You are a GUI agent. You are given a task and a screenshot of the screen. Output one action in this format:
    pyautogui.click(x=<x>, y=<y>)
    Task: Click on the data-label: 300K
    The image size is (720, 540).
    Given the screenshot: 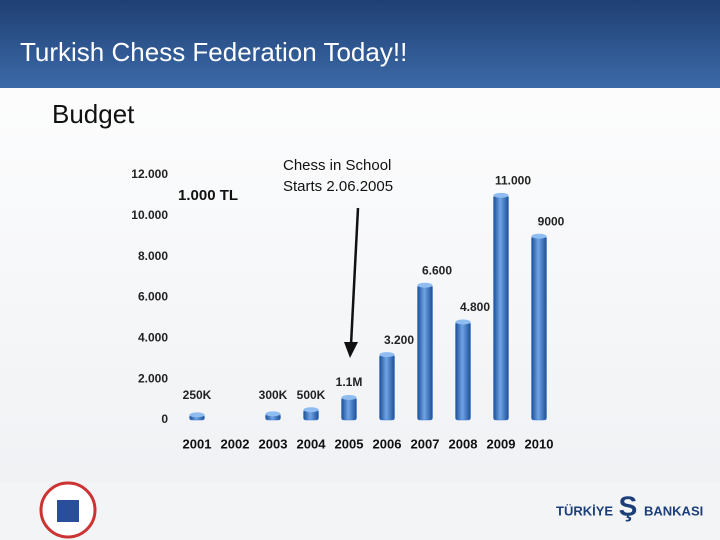 What is the action you would take?
    pyautogui.click(x=273, y=395)
    